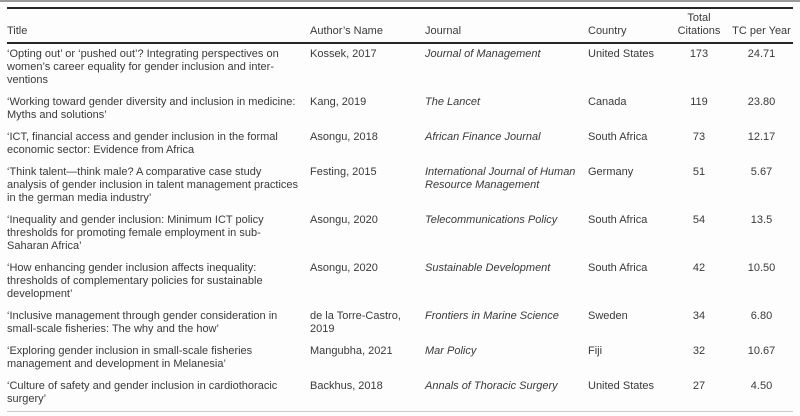  Describe the element at coordinates (699, 386) in the screenshot. I see `cell-citations: 27` at that location.